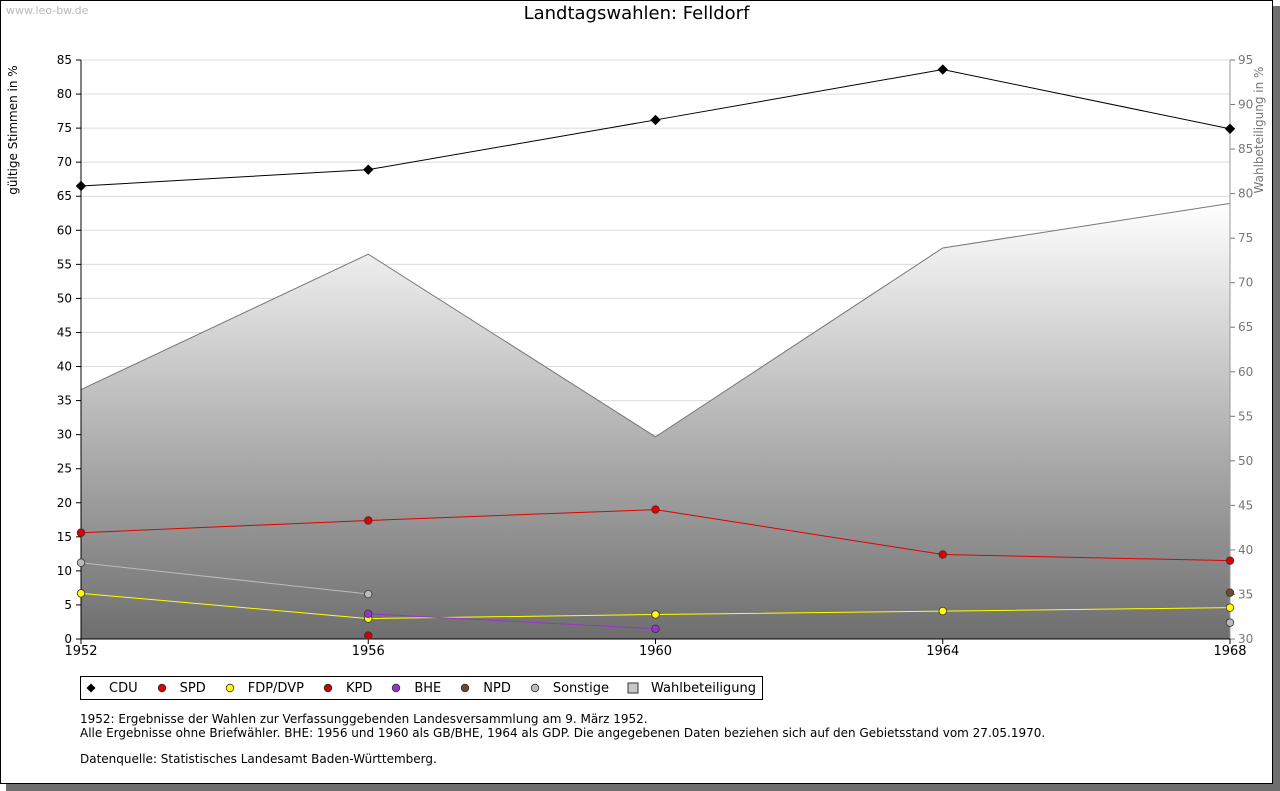  I want to click on y-tick-label: 80, so click(64, 94).